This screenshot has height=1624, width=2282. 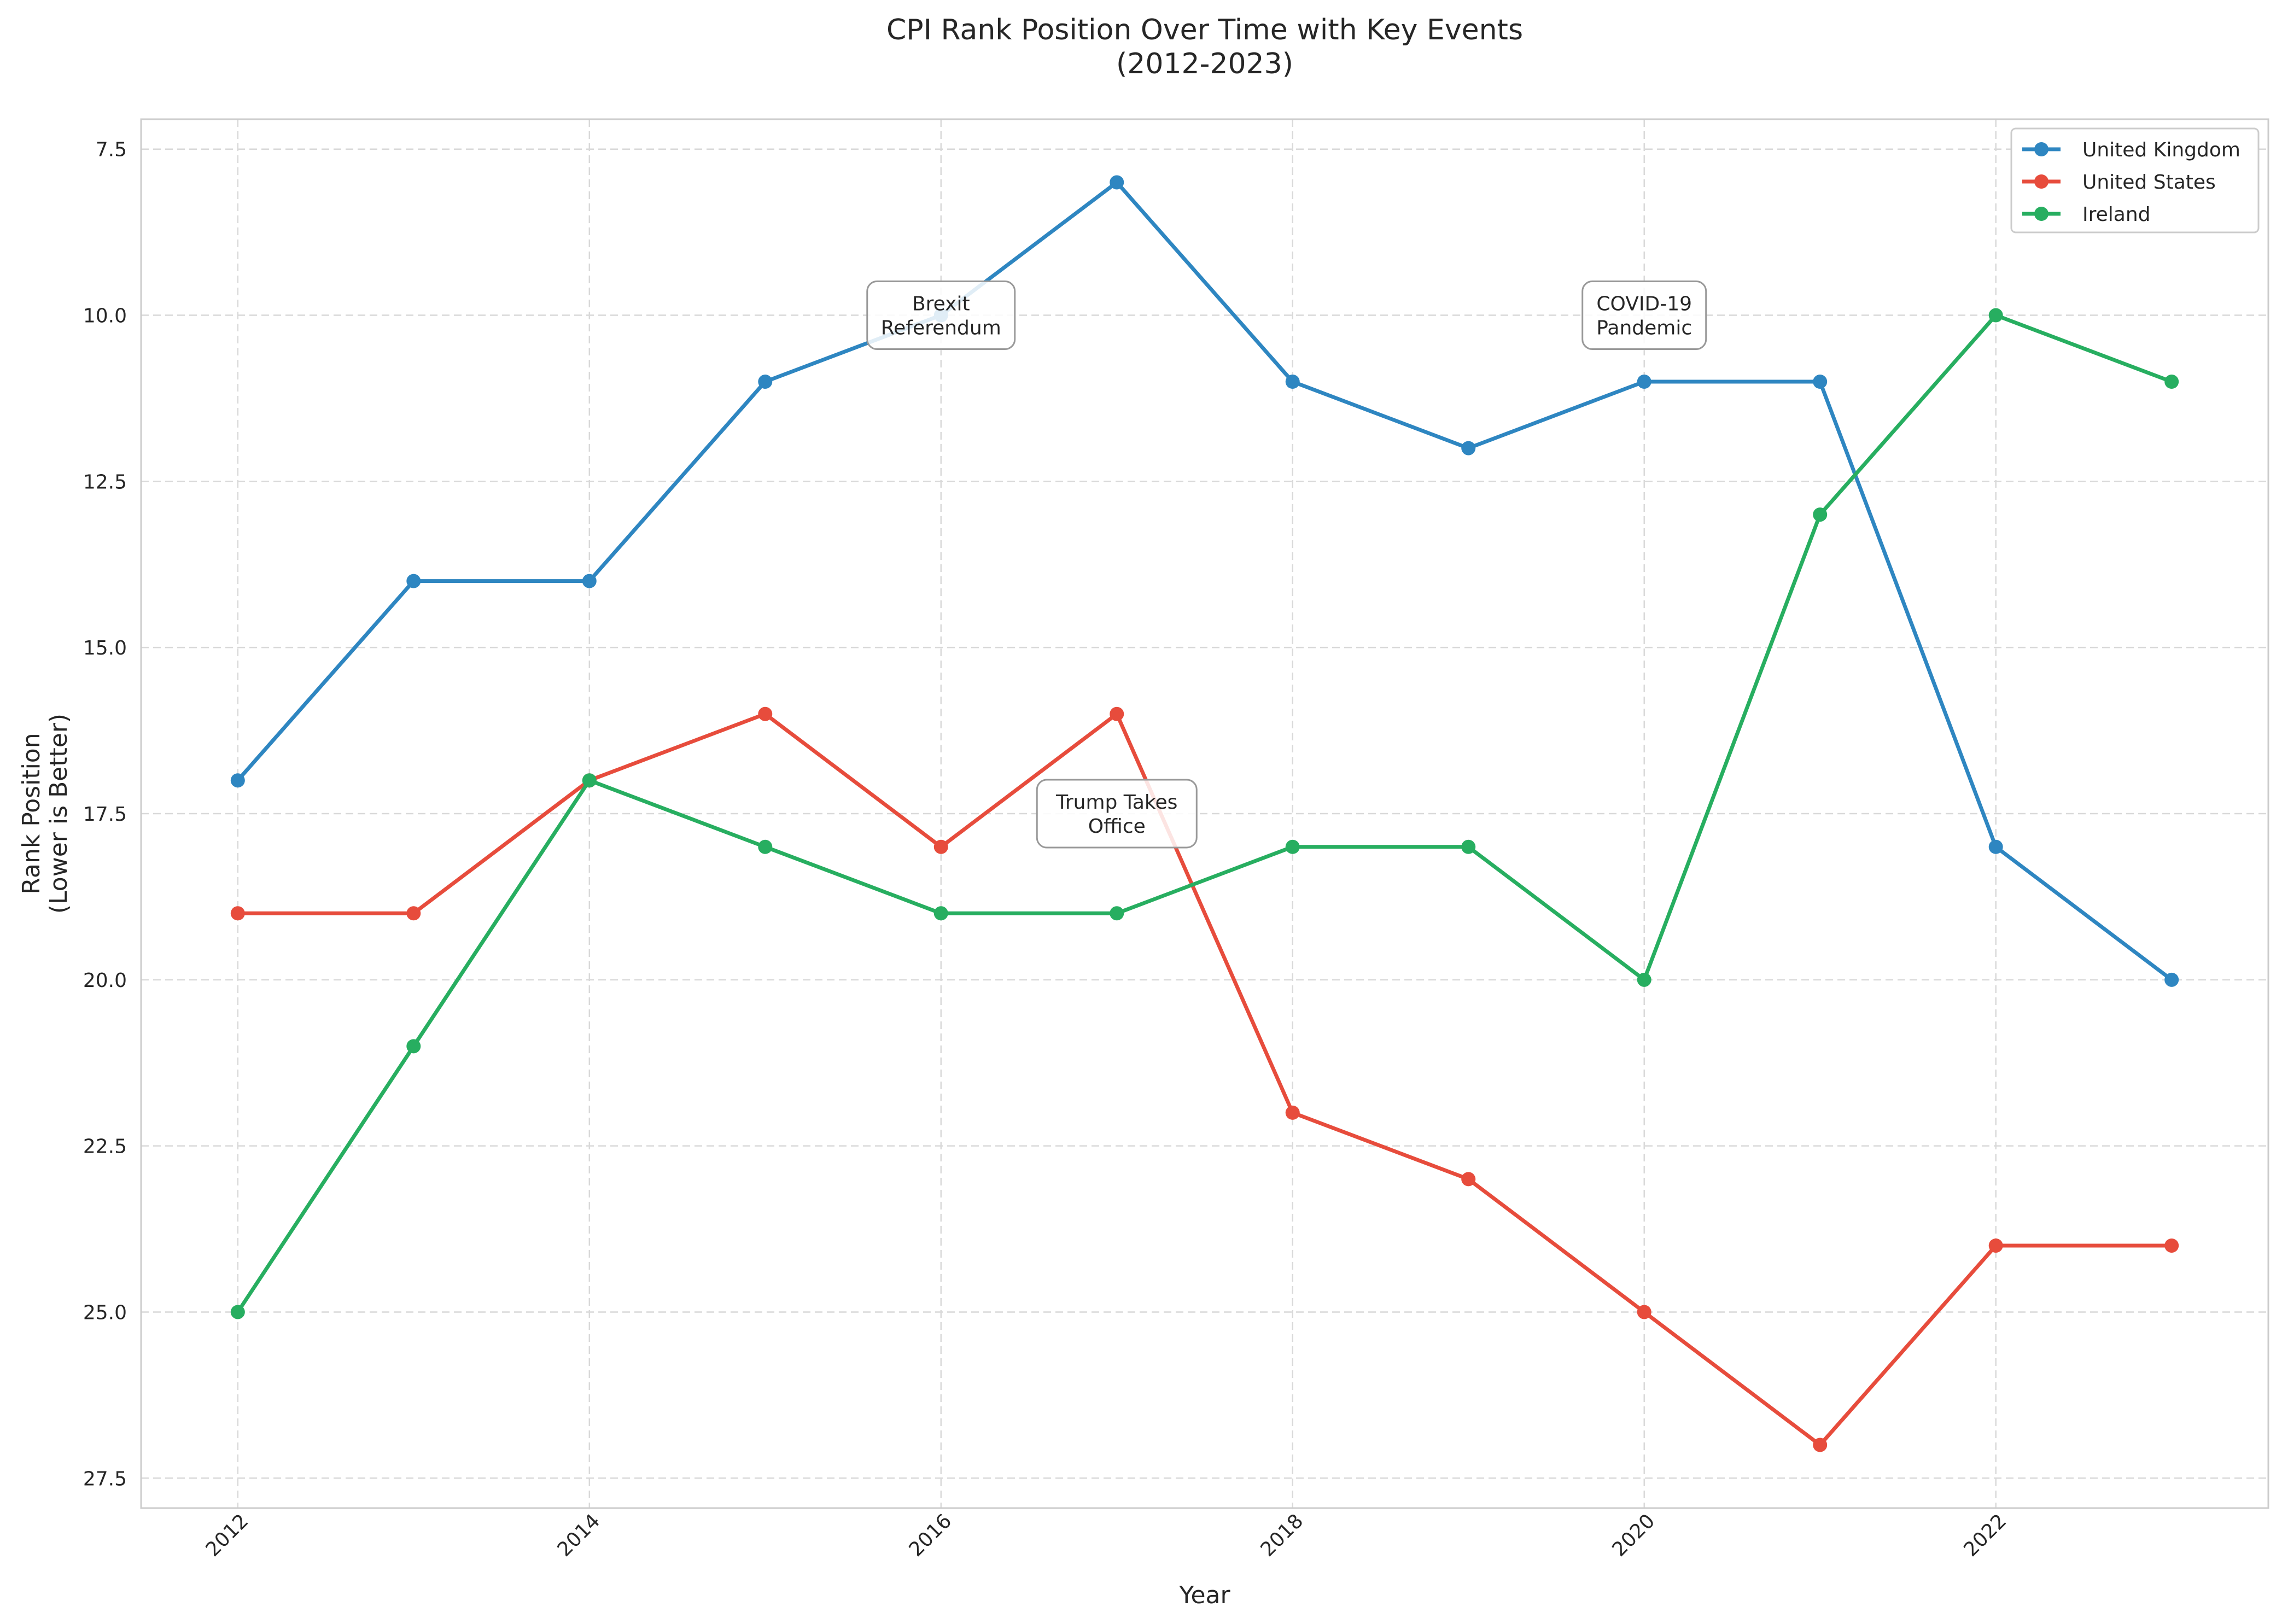 I want to click on annotation: Trump Takes Office, so click(x=1117, y=814).